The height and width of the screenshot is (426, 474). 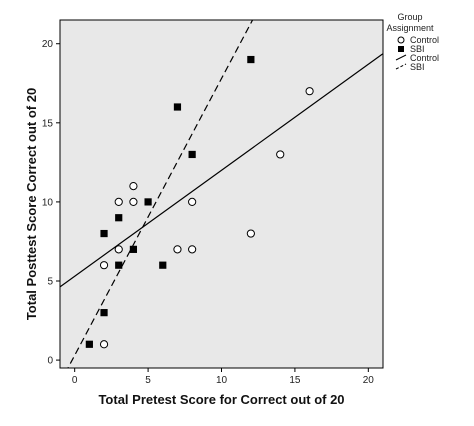 I want to click on y-tick-label: 20, so click(x=48, y=44).